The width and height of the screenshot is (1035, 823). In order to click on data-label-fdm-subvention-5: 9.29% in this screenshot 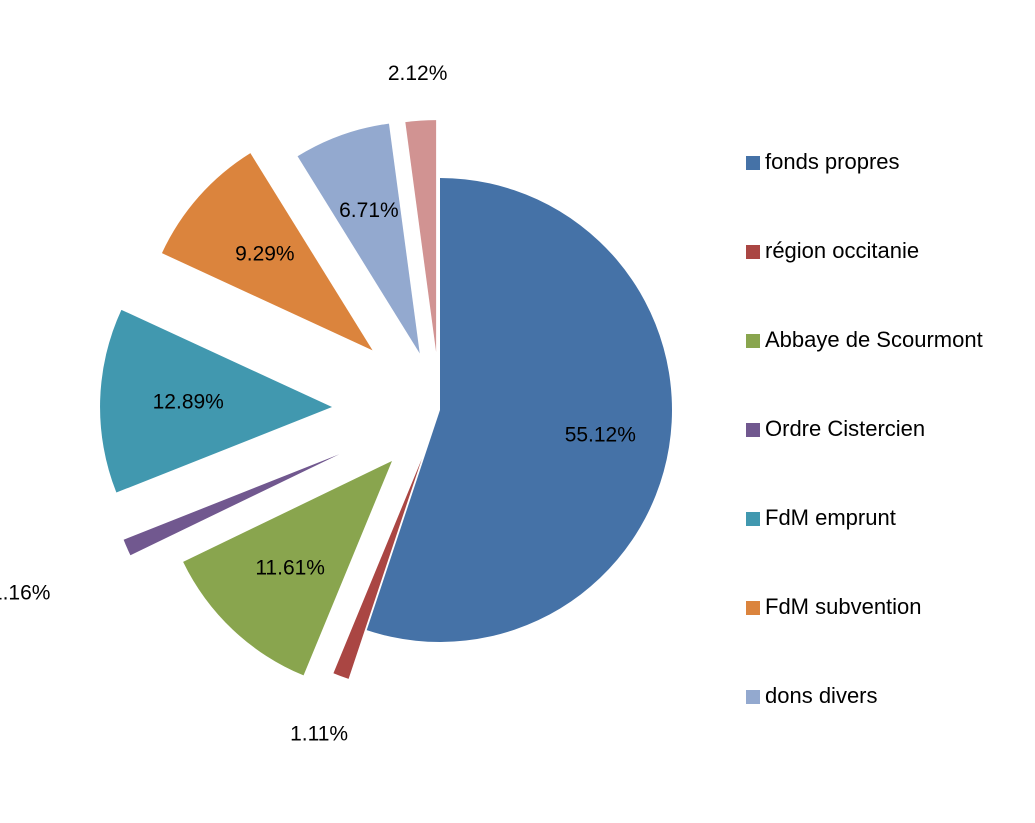, I will do `click(265, 254)`.